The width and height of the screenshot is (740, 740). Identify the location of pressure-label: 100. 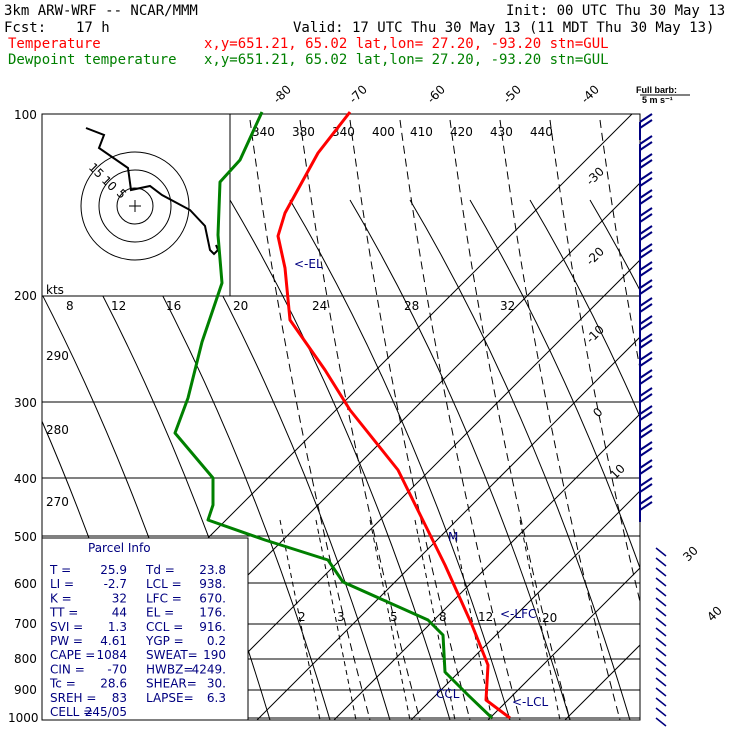
(25, 115).